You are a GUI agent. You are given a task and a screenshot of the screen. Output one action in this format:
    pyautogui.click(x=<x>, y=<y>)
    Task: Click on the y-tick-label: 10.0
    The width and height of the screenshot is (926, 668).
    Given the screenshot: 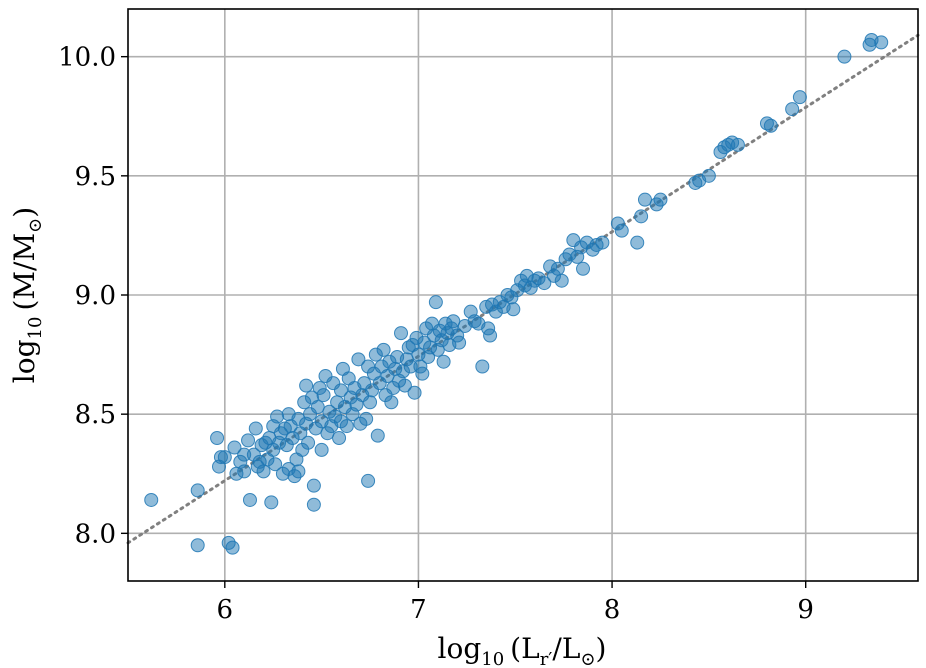 What is the action you would take?
    pyautogui.click(x=87, y=58)
    